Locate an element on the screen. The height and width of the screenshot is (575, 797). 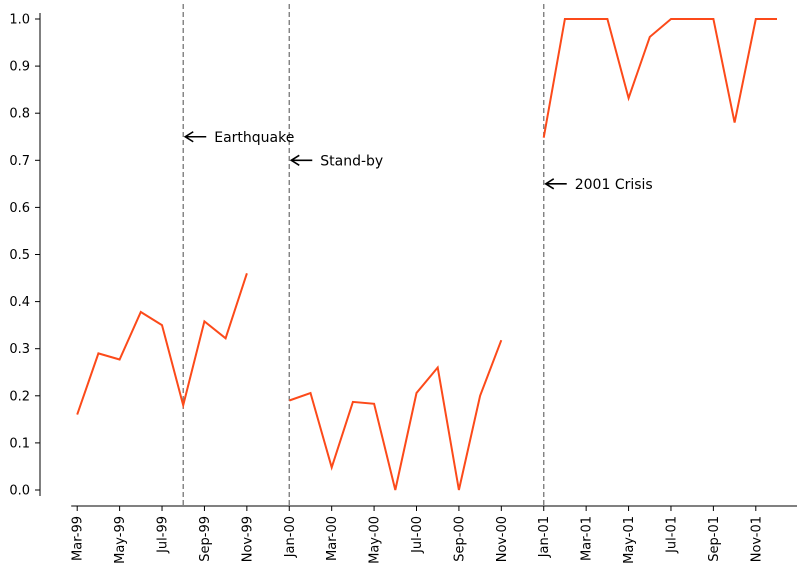
x-tick-label: Jan-01 is located at coordinates (544, 537).